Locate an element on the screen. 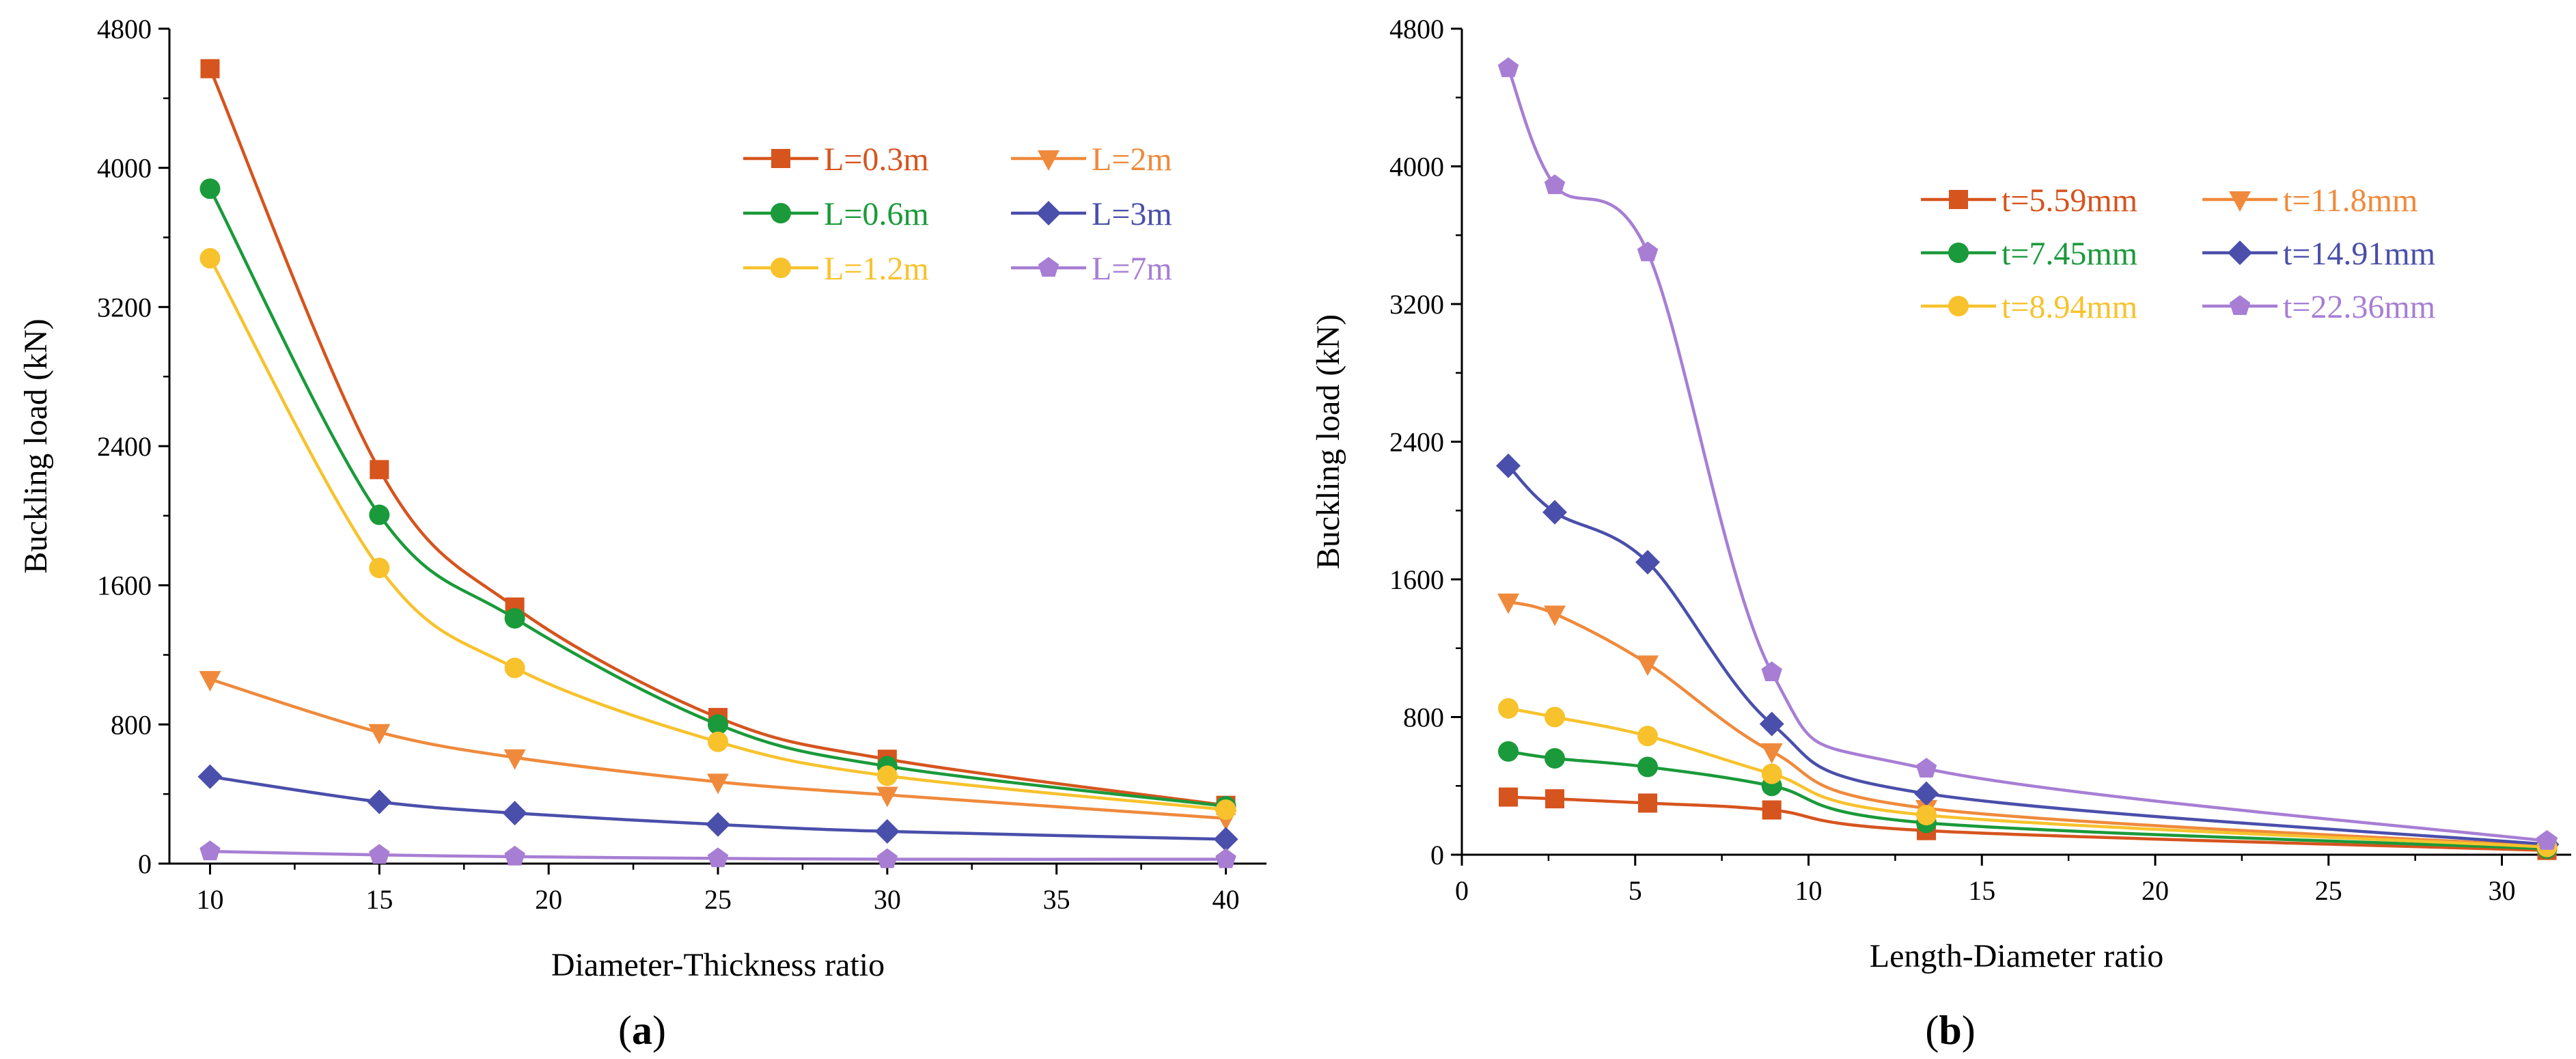 The height and width of the screenshot is (1059, 2576). legend-item: L=2m is located at coordinates (1091, 159).